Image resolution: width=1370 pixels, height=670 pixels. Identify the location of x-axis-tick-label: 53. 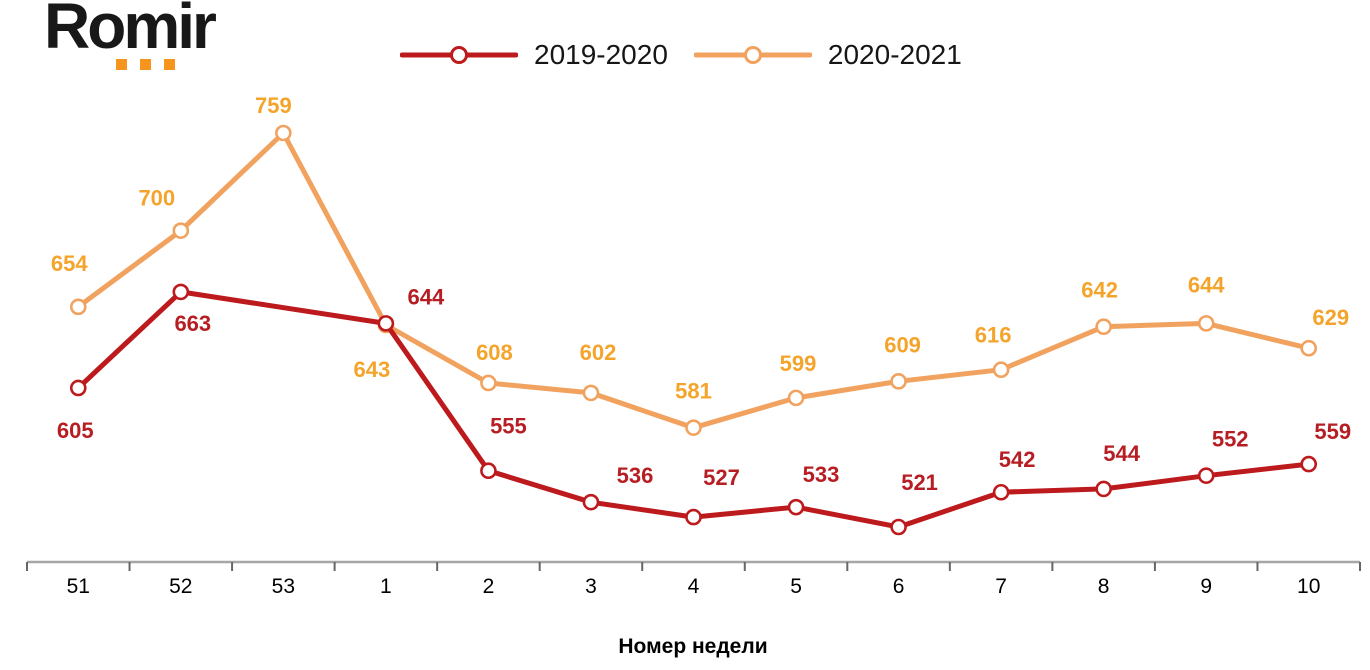
(283, 586).